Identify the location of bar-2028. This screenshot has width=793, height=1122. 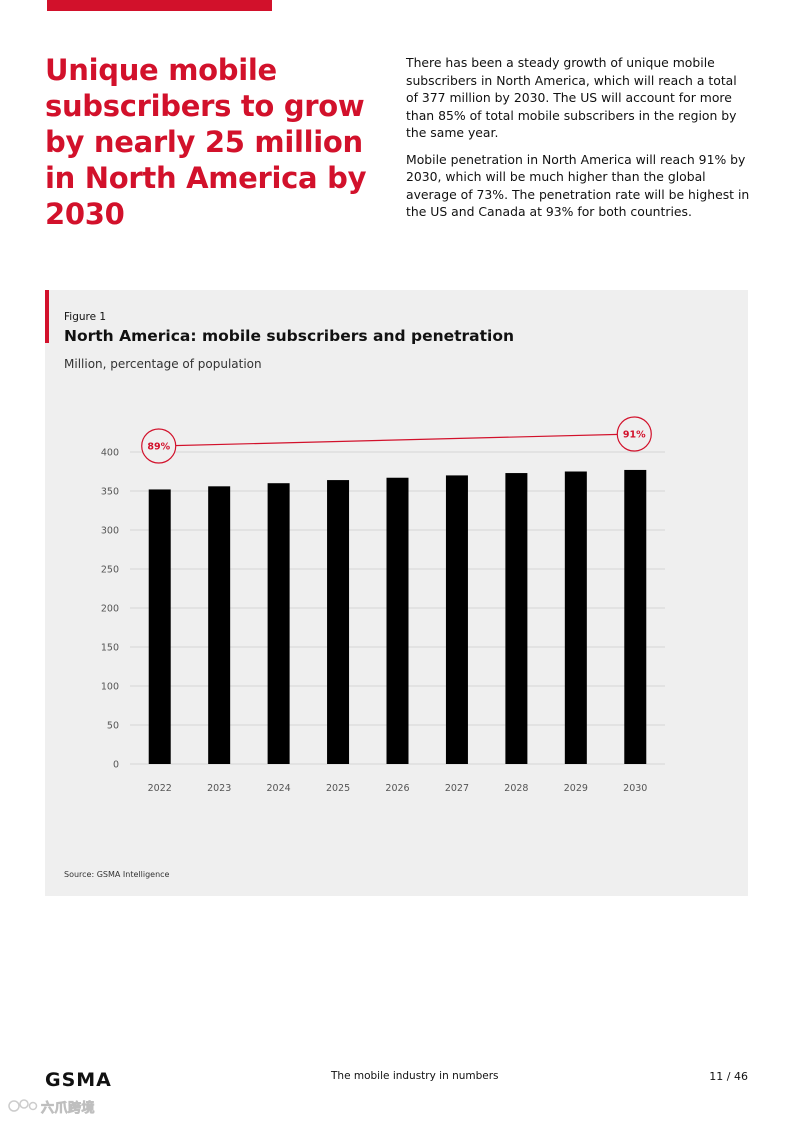
(516, 618).